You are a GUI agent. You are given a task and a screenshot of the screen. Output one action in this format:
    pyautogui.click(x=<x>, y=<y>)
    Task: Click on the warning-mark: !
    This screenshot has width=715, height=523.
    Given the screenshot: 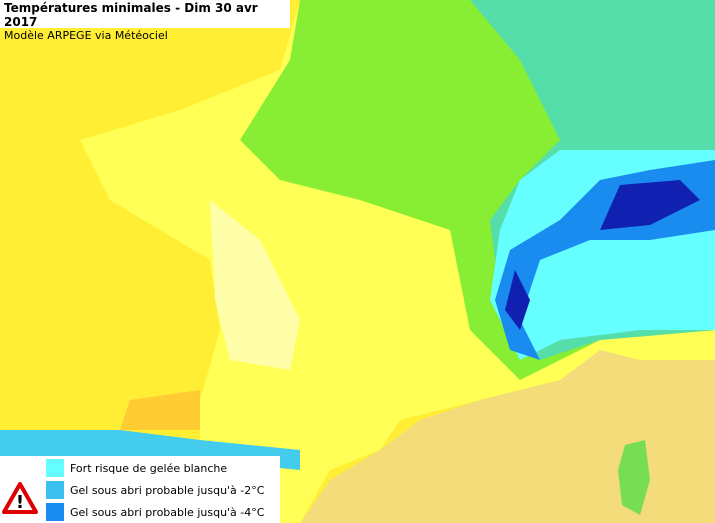 What is the action you would take?
    pyautogui.click(x=20, y=502)
    